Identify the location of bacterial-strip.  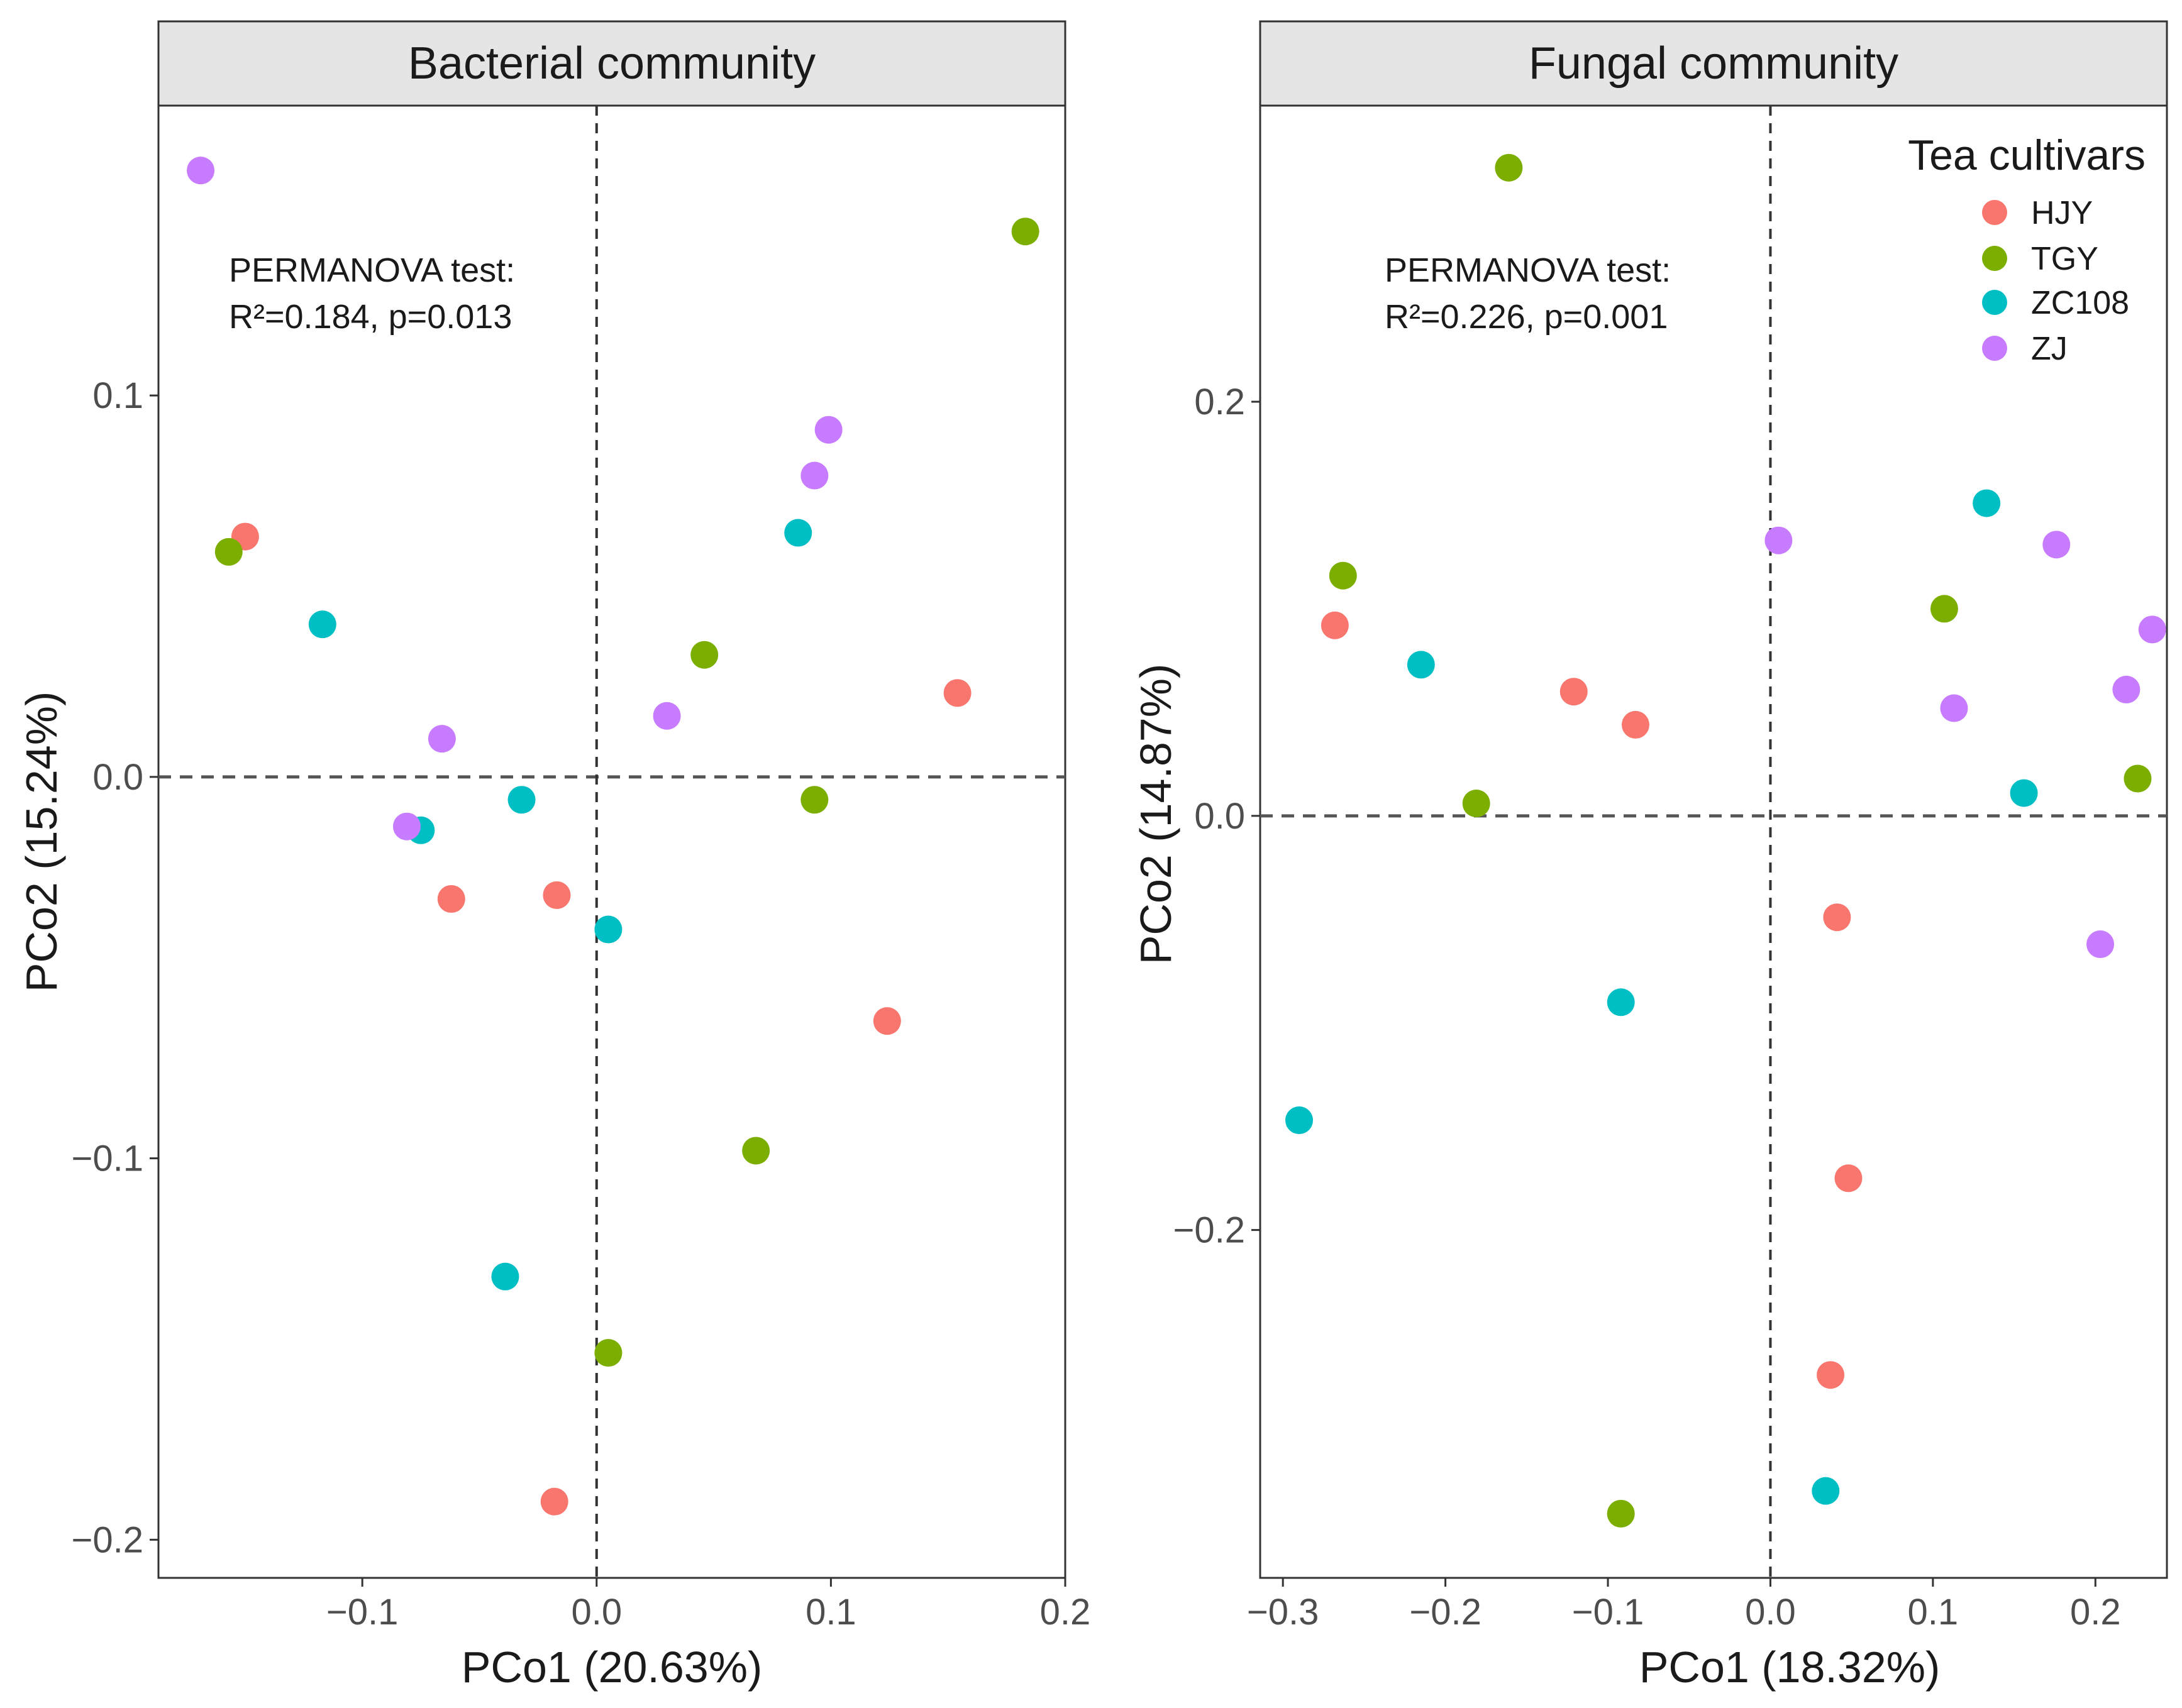
(611, 64).